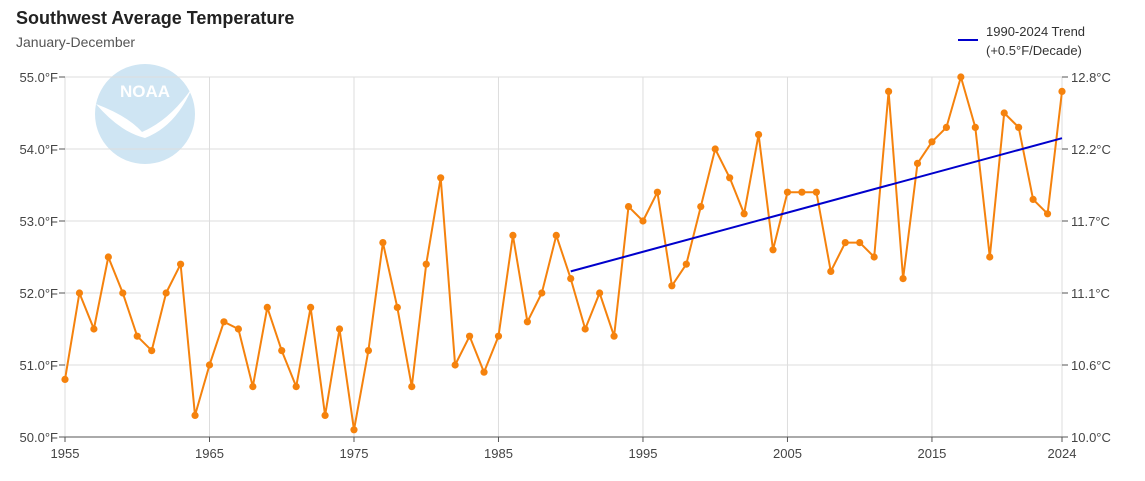 The image size is (1145, 481). Describe the element at coordinates (39, 221) in the screenshot. I see `y-tick-label: 53.0°F` at that location.